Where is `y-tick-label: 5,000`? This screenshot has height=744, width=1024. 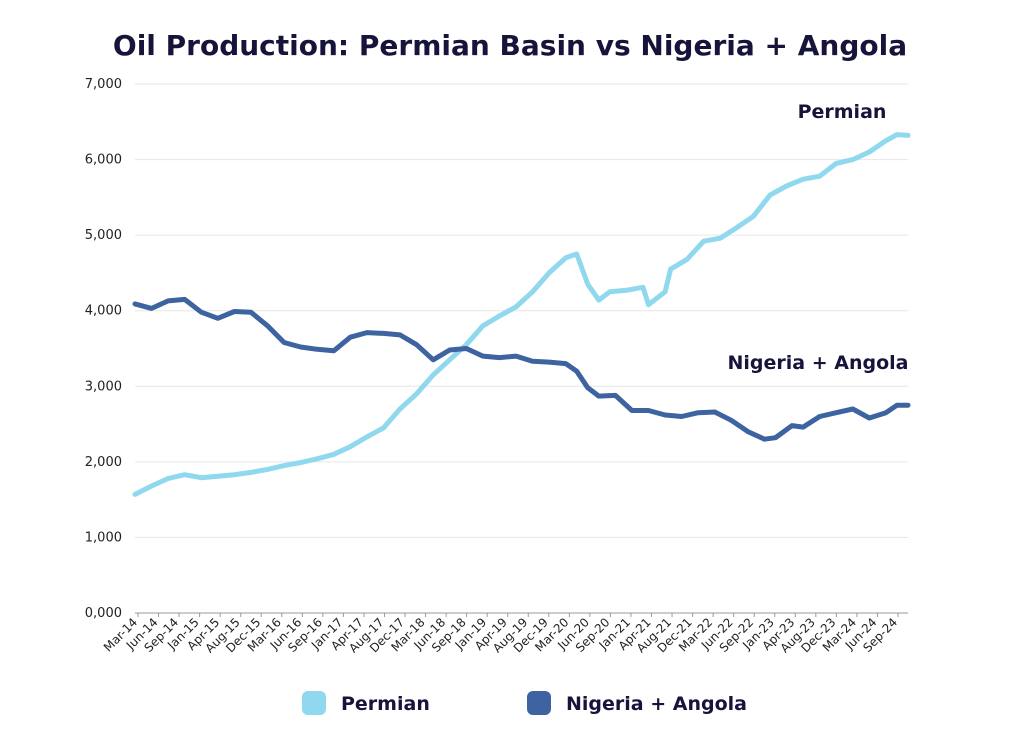 y-tick-label: 5,000 is located at coordinates (103, 235).